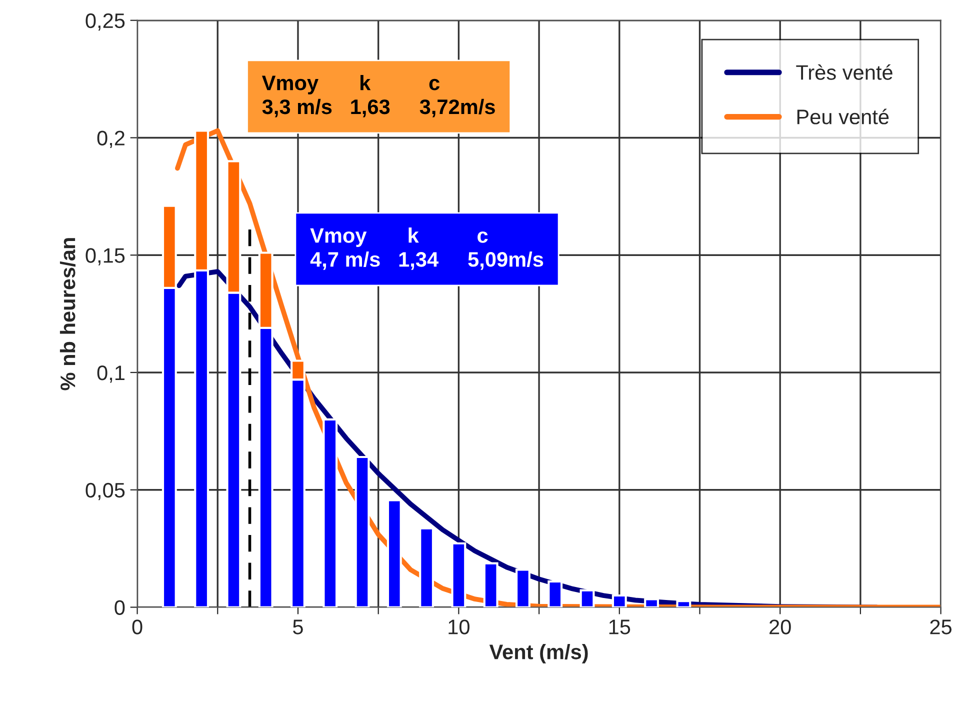 The width and height of the screenshot is (960, 702). What do you see at coordinates (619, 627) in the screenshot?
I see `x-tick-label: 15` at bounding box center [619, 627].